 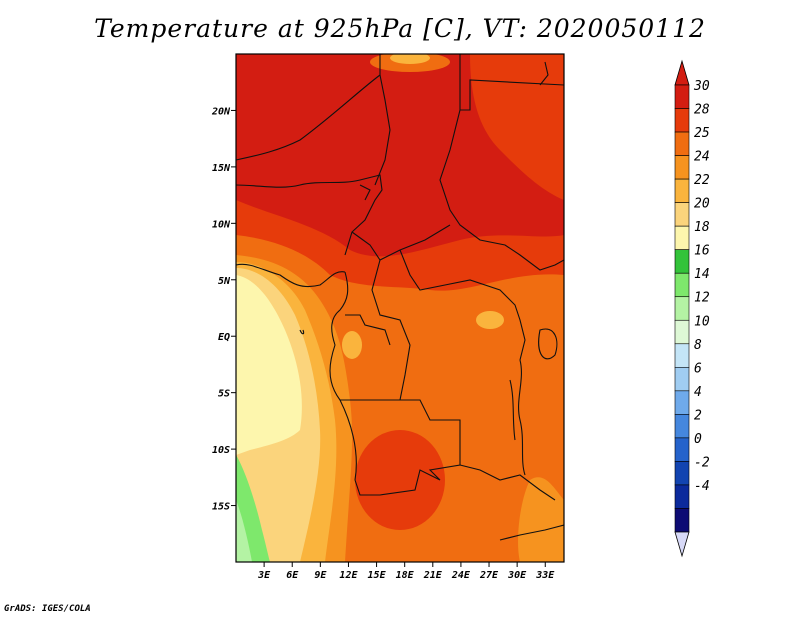 I want to click on longitude-axis: 3E 6E 9E 12E 15E 18E 21E 24E 27E 30E 33E, so click(x=406, y=571).